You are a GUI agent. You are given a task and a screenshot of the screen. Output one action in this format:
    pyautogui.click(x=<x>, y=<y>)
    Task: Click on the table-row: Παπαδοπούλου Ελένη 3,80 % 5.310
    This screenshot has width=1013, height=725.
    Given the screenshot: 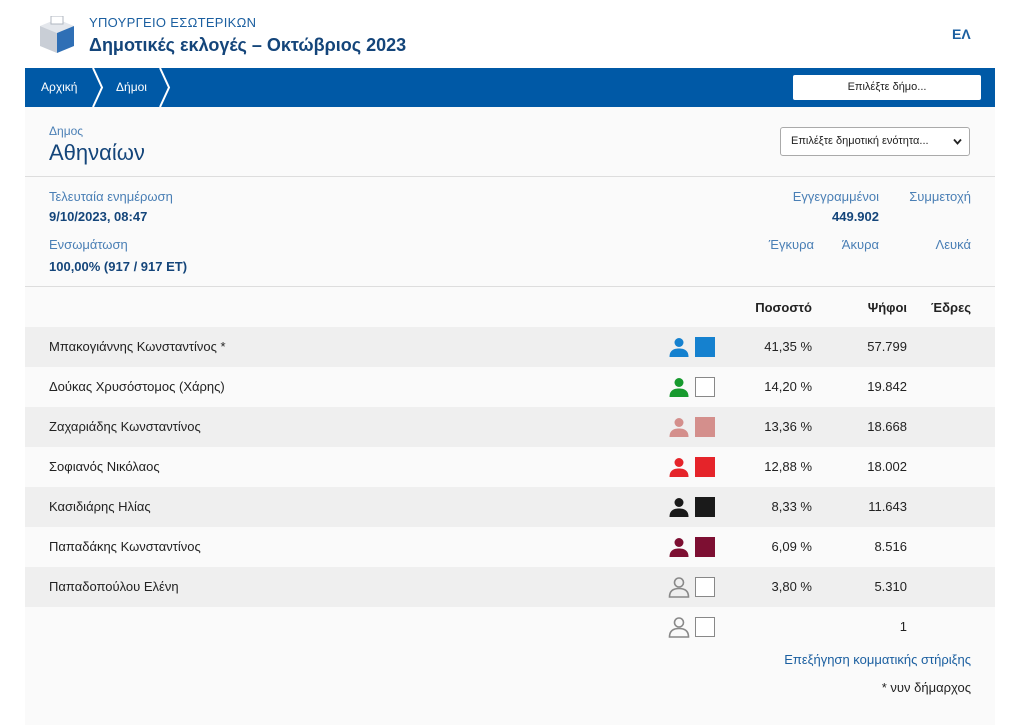 What is the action you would take?
    pyautogui.click(x=510, y=587)
    